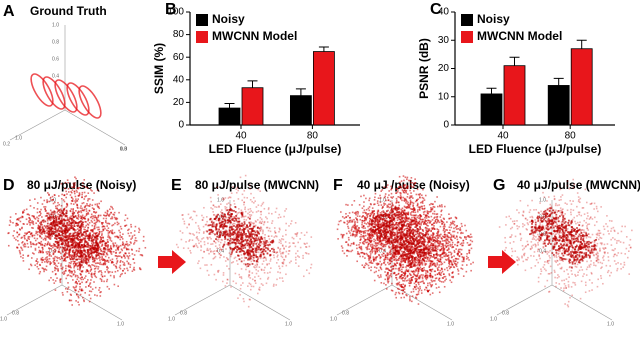  What do you see at coordinates (254, 36) in the screenshot?
I see `legend-label: MWCNN Model` at bounding box center [254, 36].